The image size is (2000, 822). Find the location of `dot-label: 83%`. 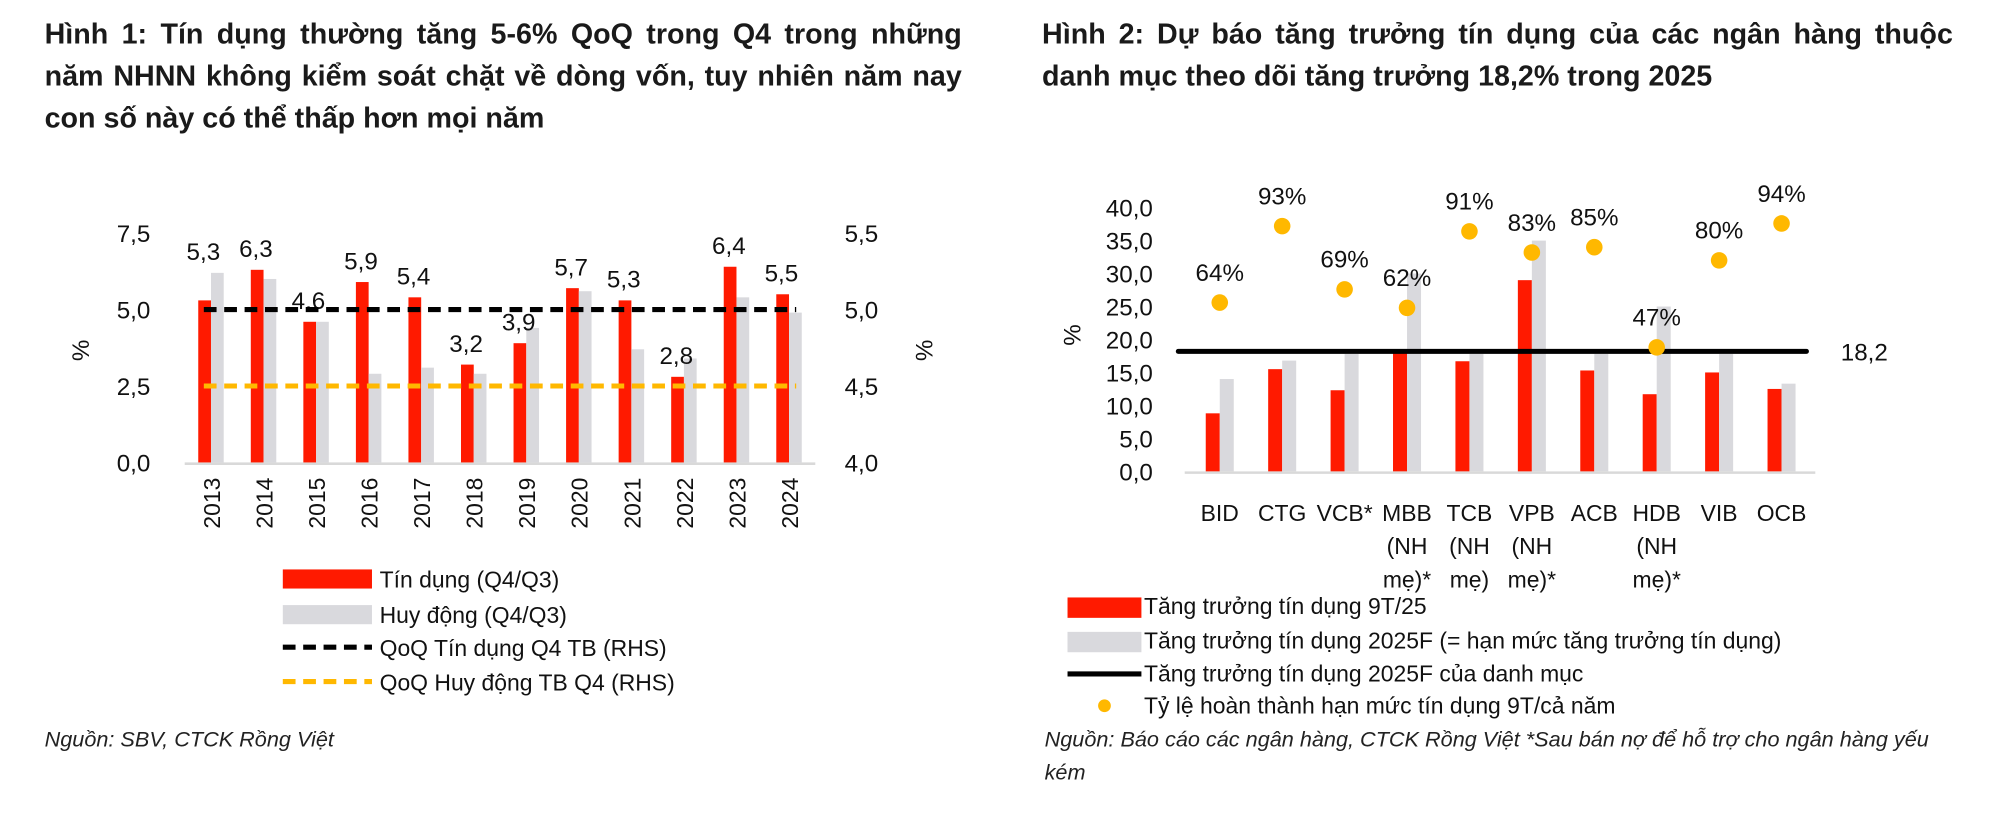

dot-label: 83% is located at coordinates (1532, 223).